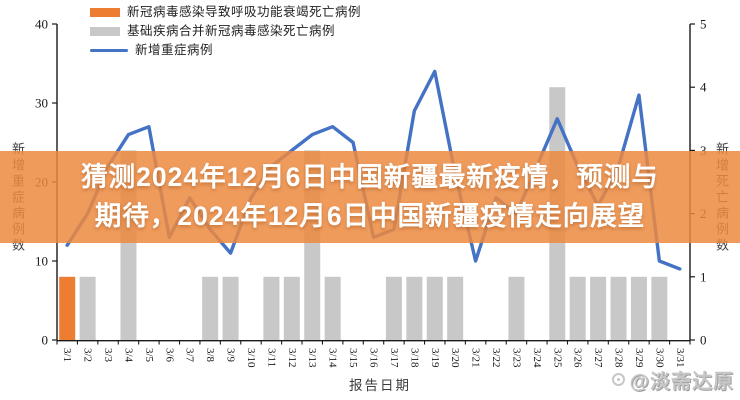 This screenshot has height=400, width=740. I want to click on x-tick-label: 3/24, so click(537, 358).